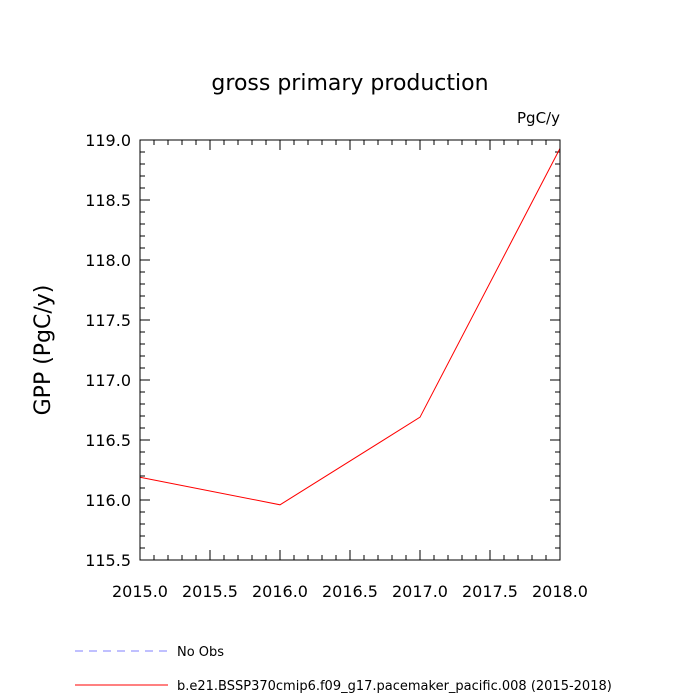  What do you see at coordinates (560, 591) in the screenshot?
I see `x-tick-label: 2018.0` at bounding box center [560, 591].